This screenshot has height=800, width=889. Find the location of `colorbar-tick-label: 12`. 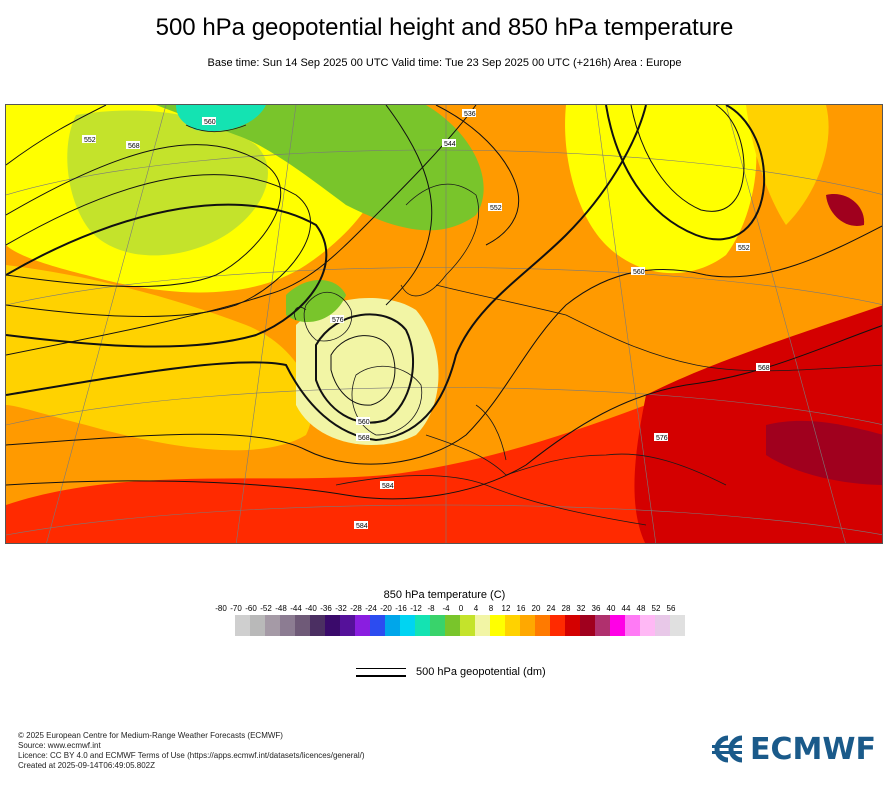

colorbar-tick-label: 12 is located at coordinates (506, 608).